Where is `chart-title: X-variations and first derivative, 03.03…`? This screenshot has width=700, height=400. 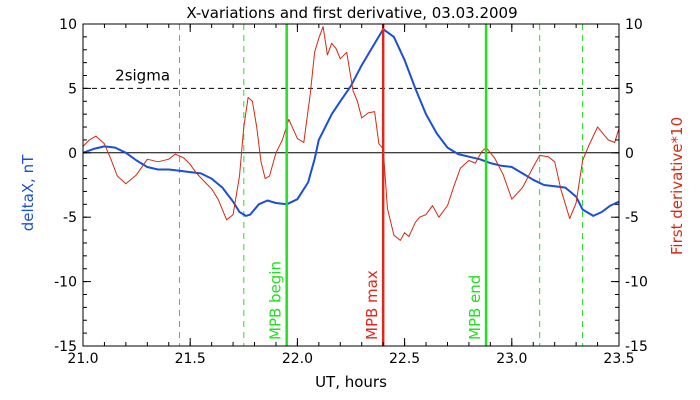 chart-title: X-variations and first derivative, 03.03… is located at coordinates (351, 13).